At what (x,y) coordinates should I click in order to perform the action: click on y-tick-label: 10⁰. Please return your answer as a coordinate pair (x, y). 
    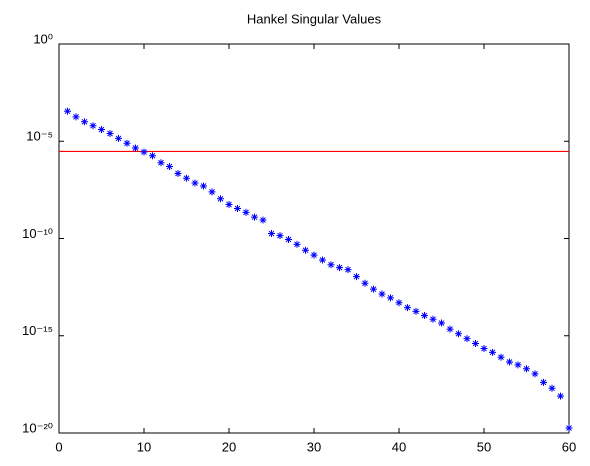
    Looking at the image, I should click on (43, 38).